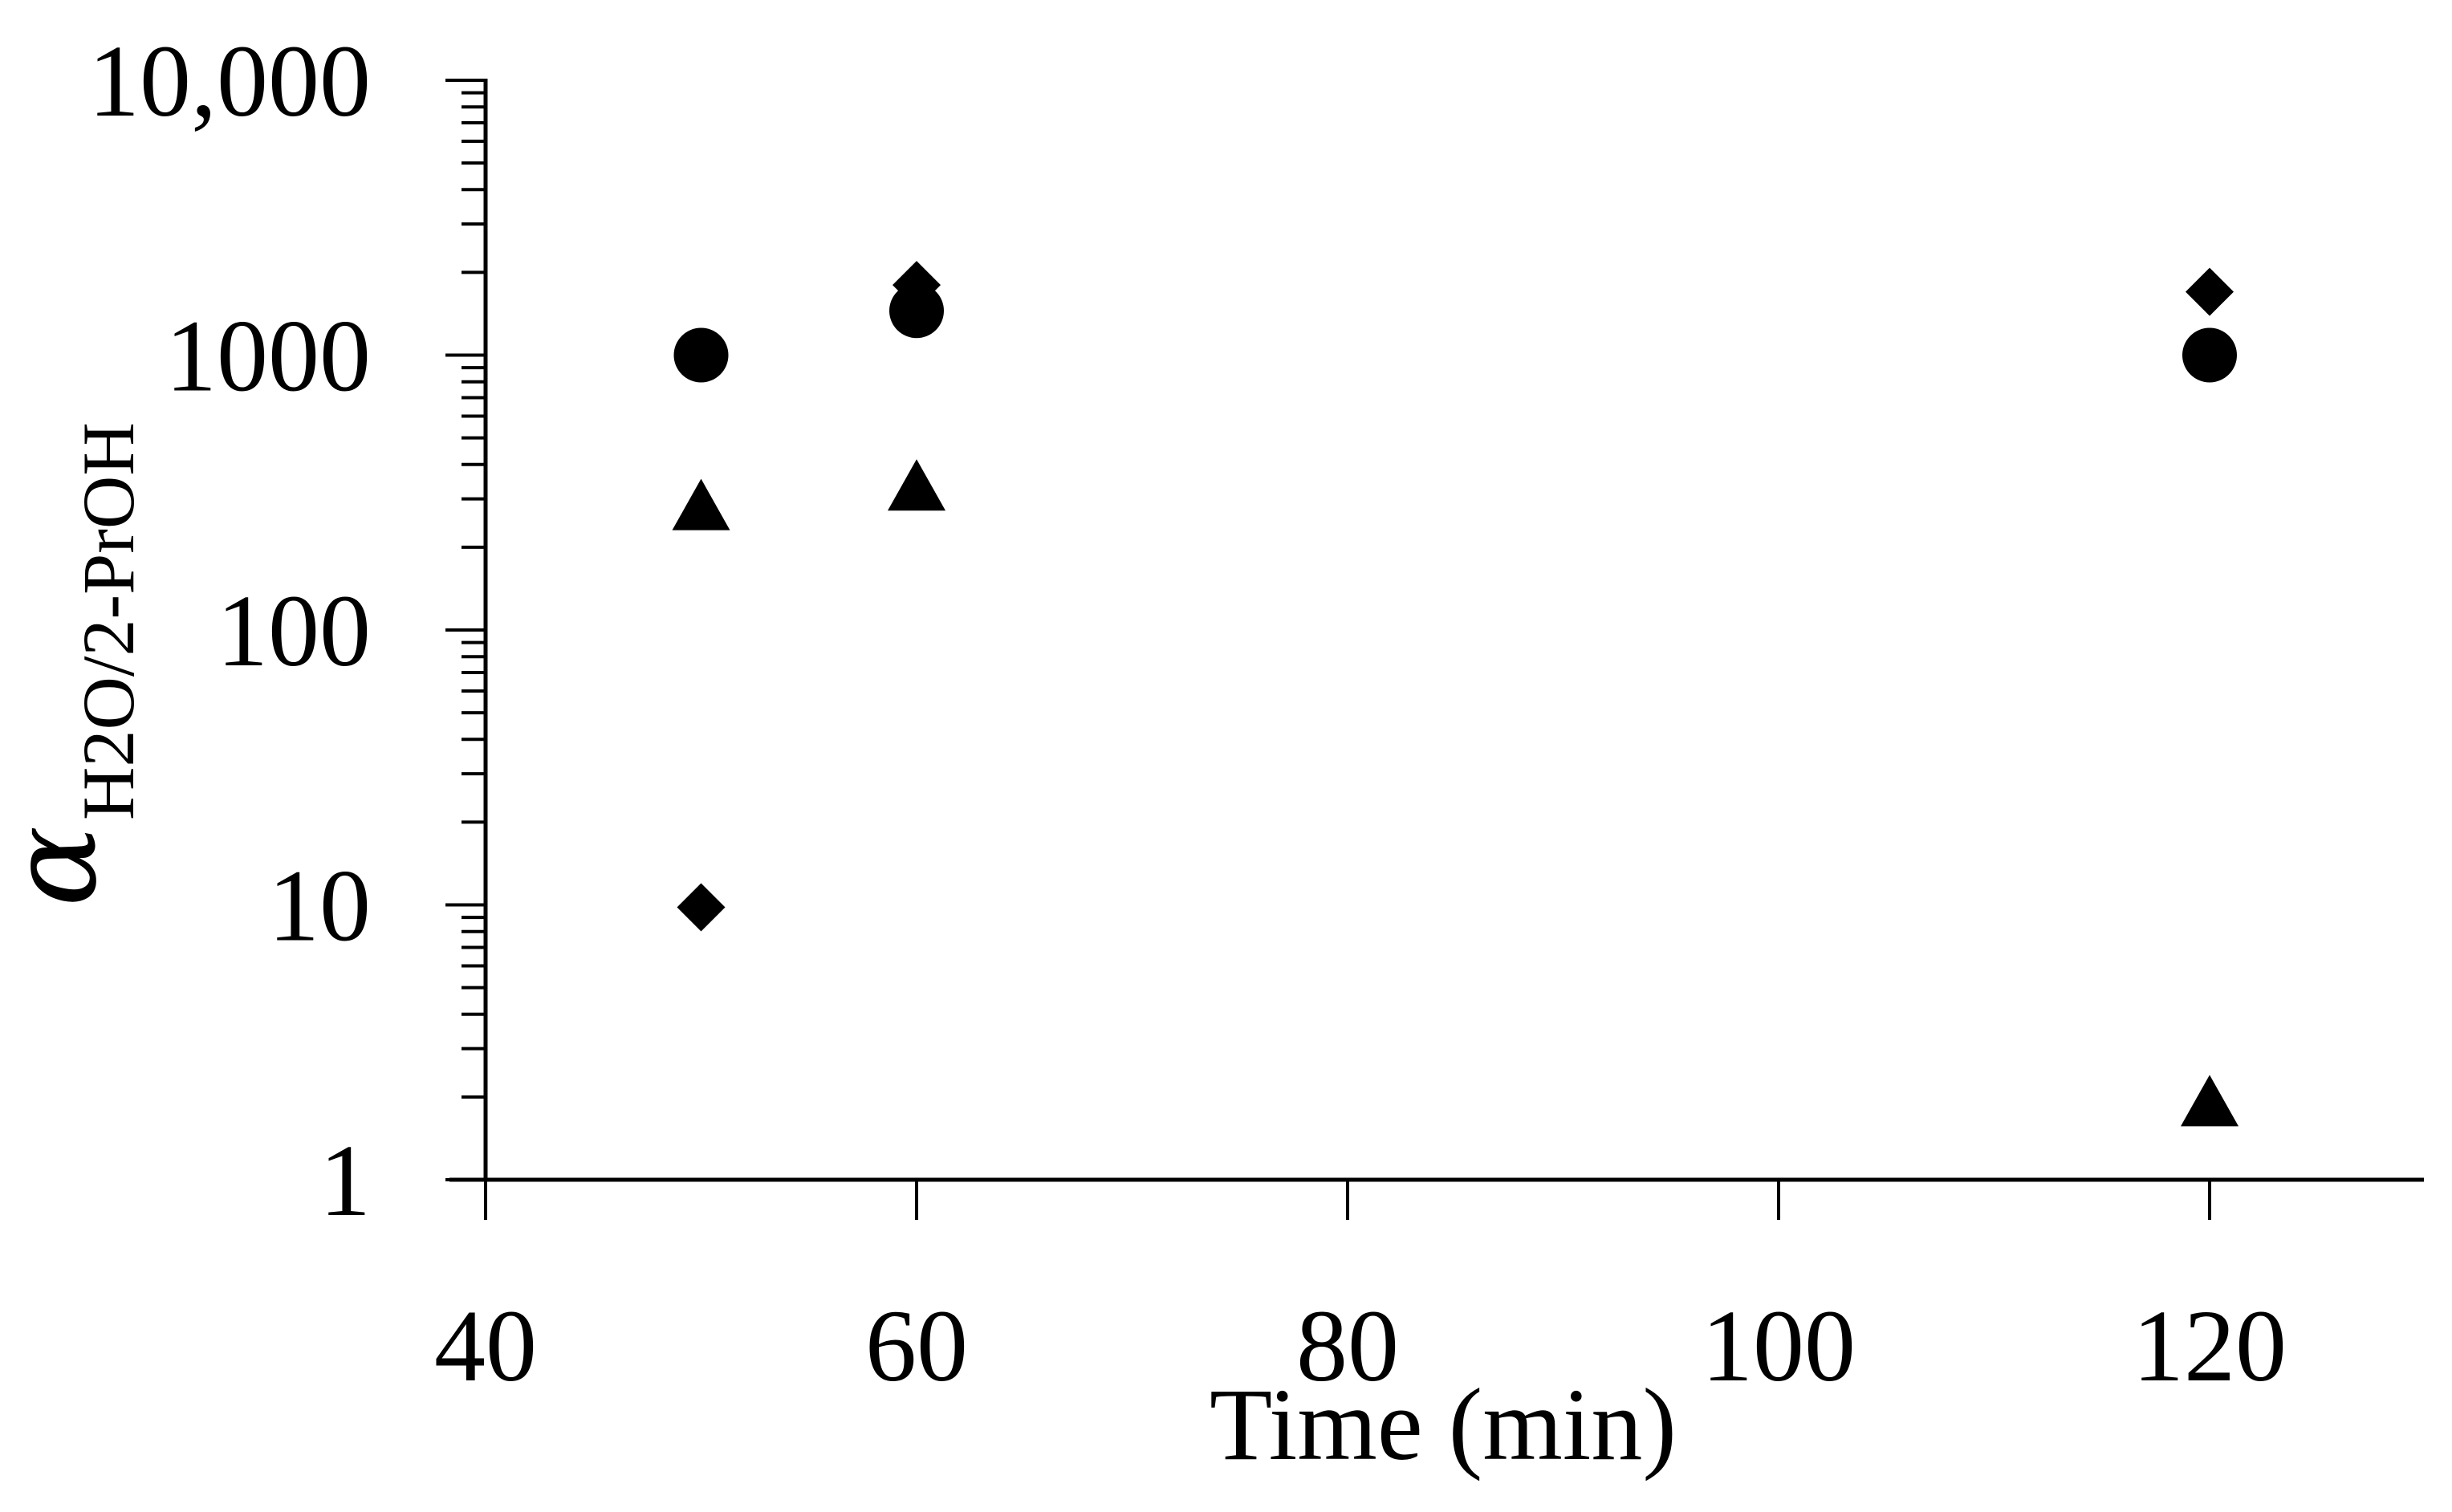 The height and width of the screenshot is (1512, 2452). I want to click on x-tick-label: 40, so click(485, 1346).